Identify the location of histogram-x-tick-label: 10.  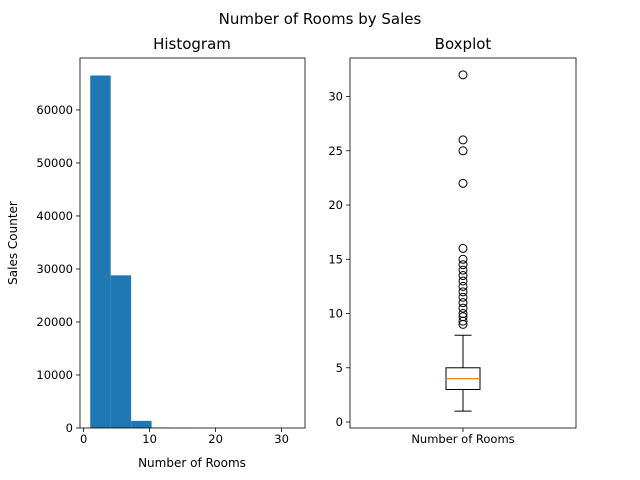
(149, 439).